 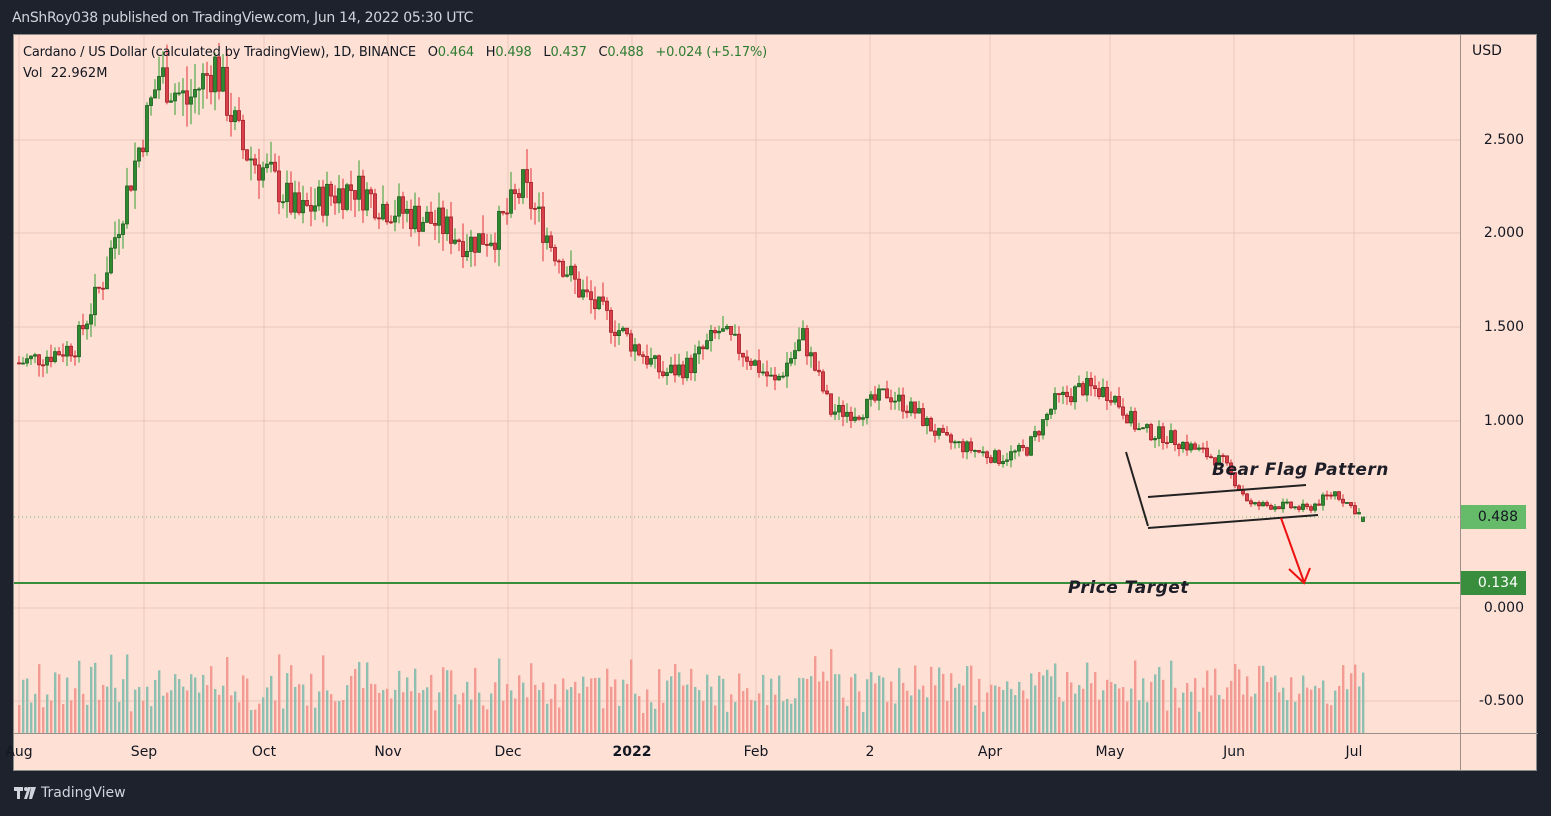 What do you see at coordinates (1137, 489) in the screenshot?
I see `flag-pole-line` at bounding box center [1137, 489].